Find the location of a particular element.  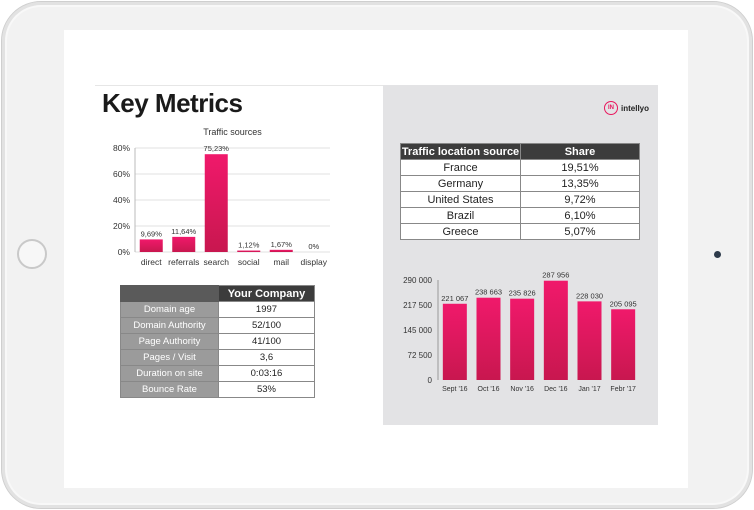

data-label: 75,23% is located at coordinates (217, 148).